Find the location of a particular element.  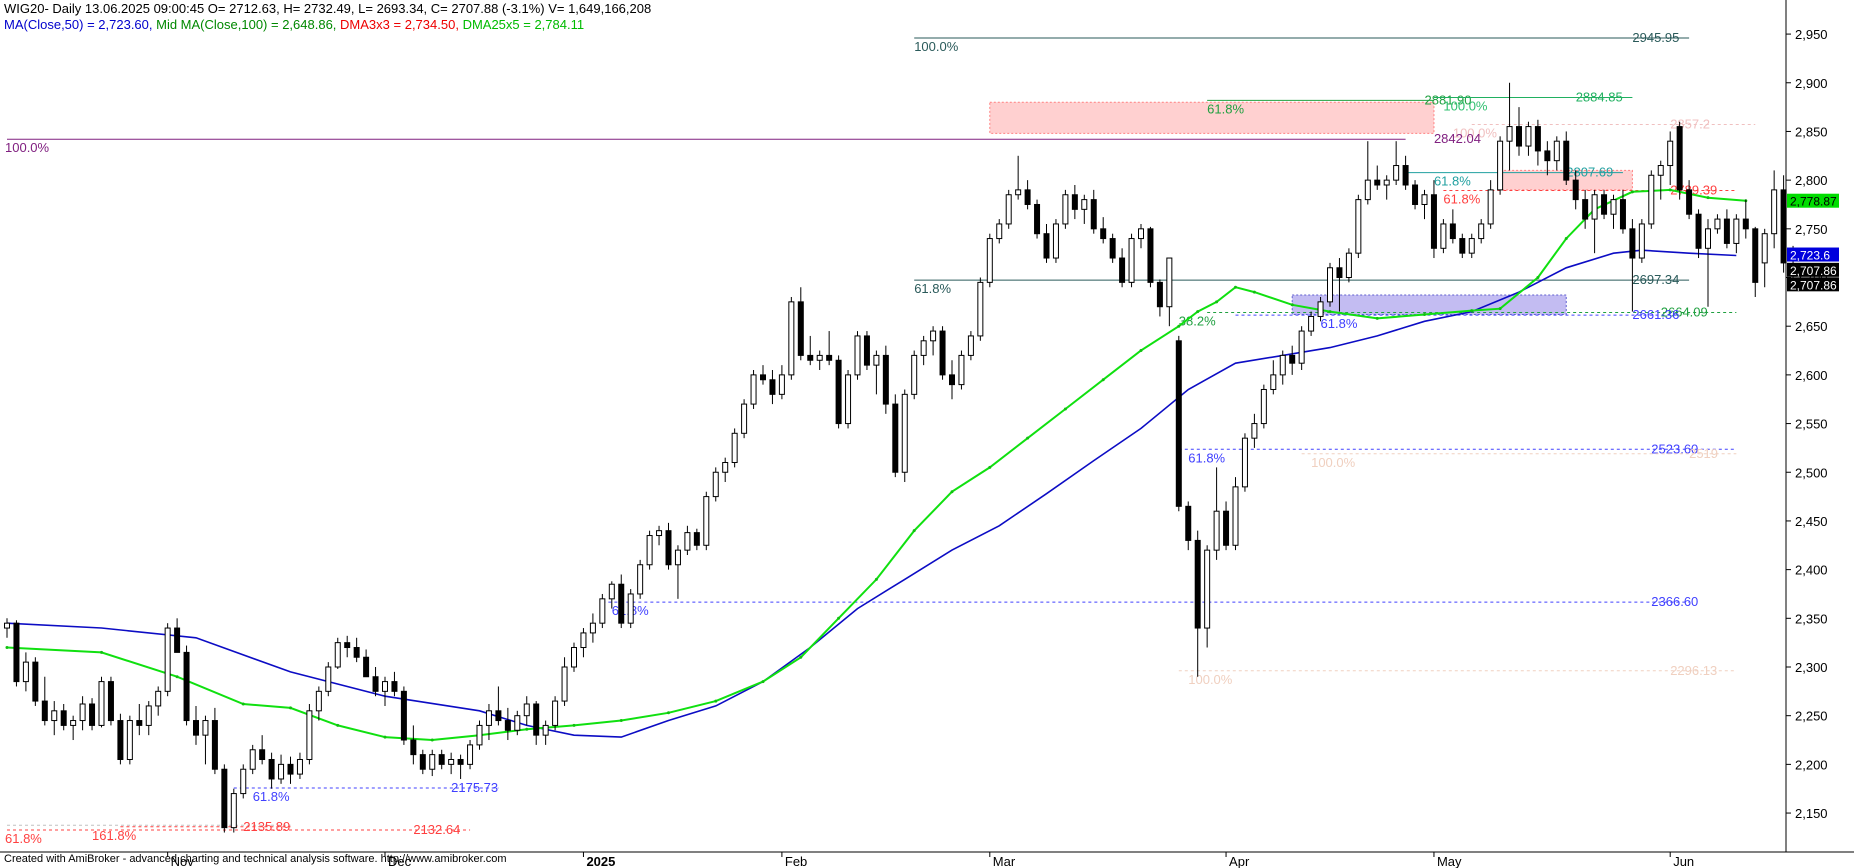

legend-ma50: MA(Close,50) = 2,723.60, is located at coordinates (78, 24).